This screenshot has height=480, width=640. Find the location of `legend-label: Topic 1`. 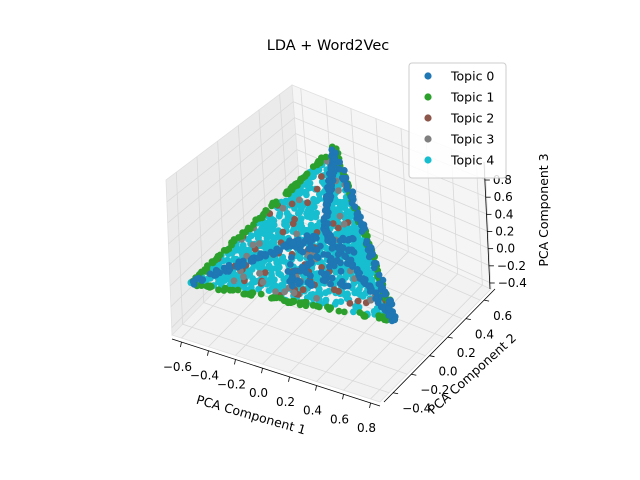

legend-label: Topic 1 is located at coordinates (472, 97).